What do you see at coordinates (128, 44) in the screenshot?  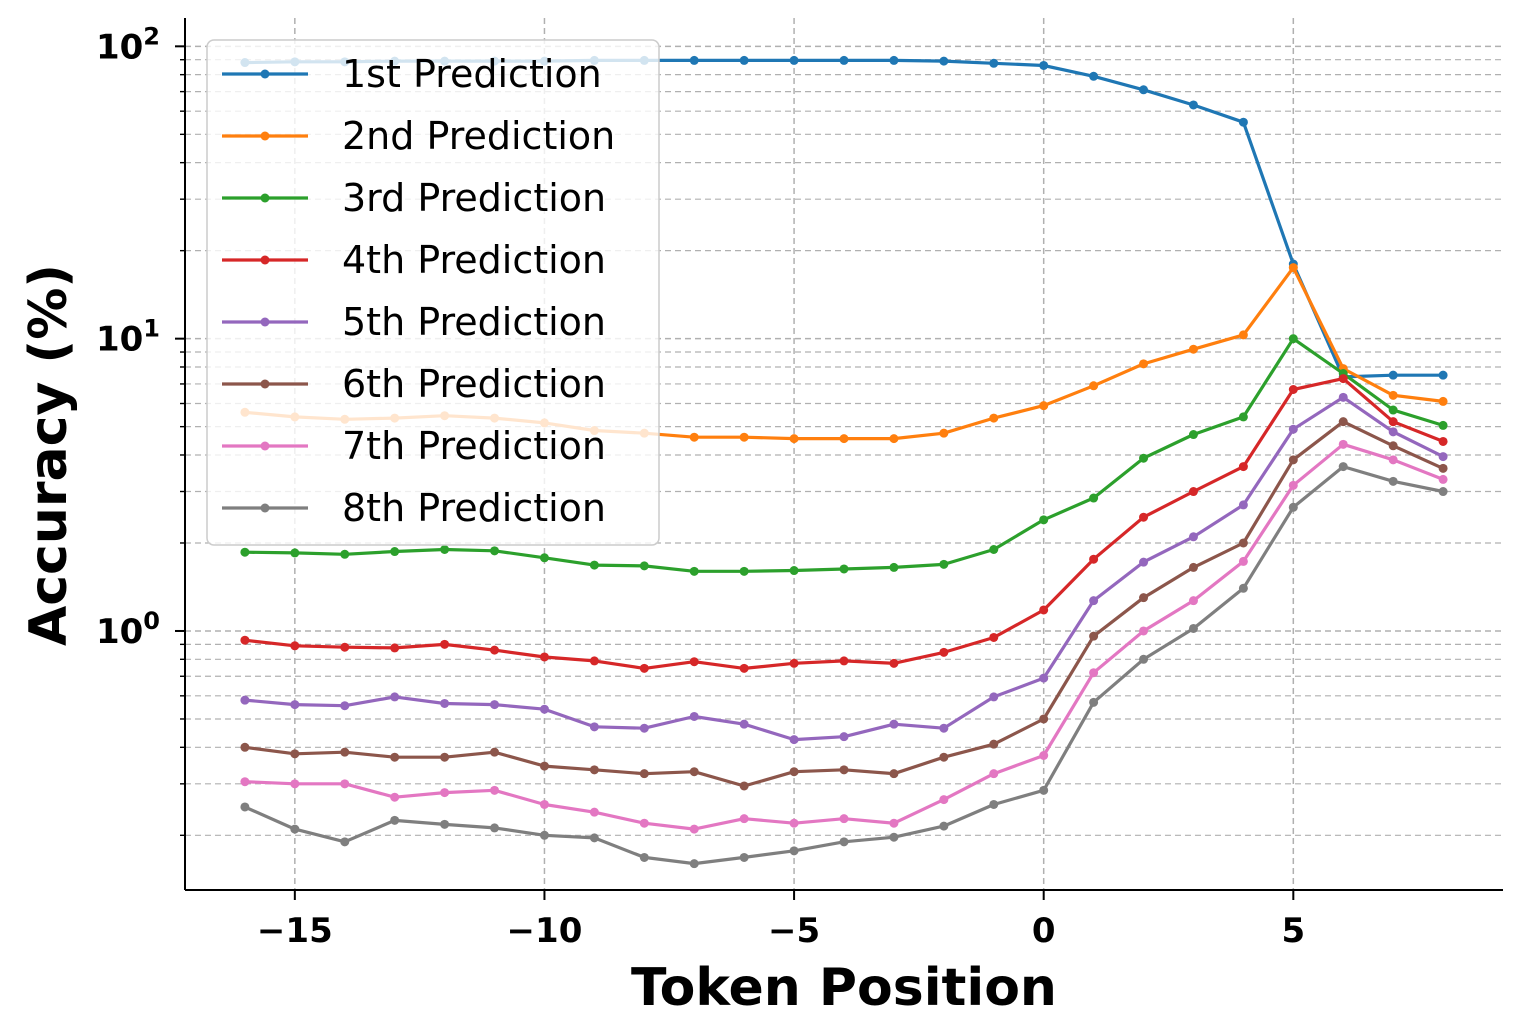 I see `y-tick-label: 102` at bounding box center [128, 44].